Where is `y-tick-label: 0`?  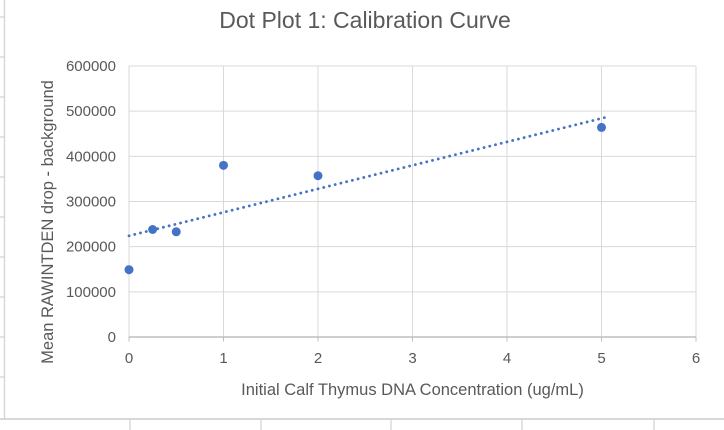
y-tick-label: 0 is located at coordinates (112, 337).